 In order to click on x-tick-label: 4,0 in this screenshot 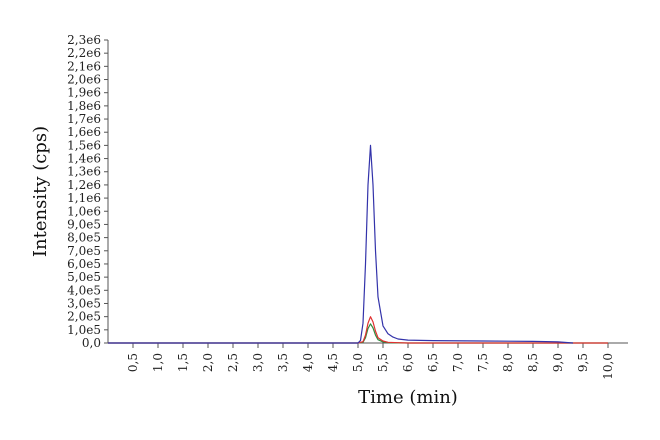, I will do `click(308, 362)`.